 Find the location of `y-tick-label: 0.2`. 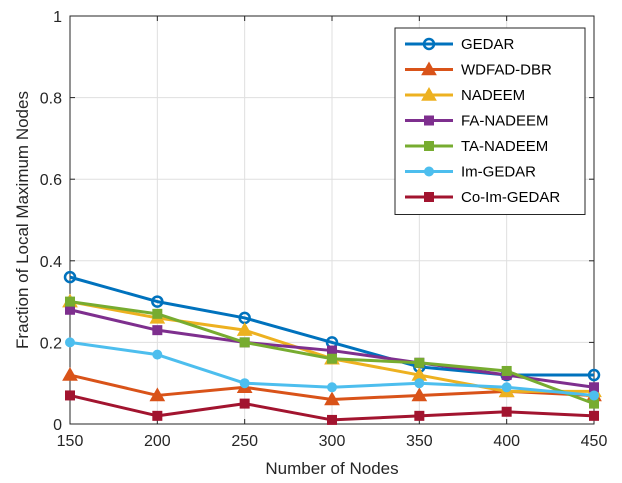

y-tick-label: 0.2 is located at coordinates (51, 343).